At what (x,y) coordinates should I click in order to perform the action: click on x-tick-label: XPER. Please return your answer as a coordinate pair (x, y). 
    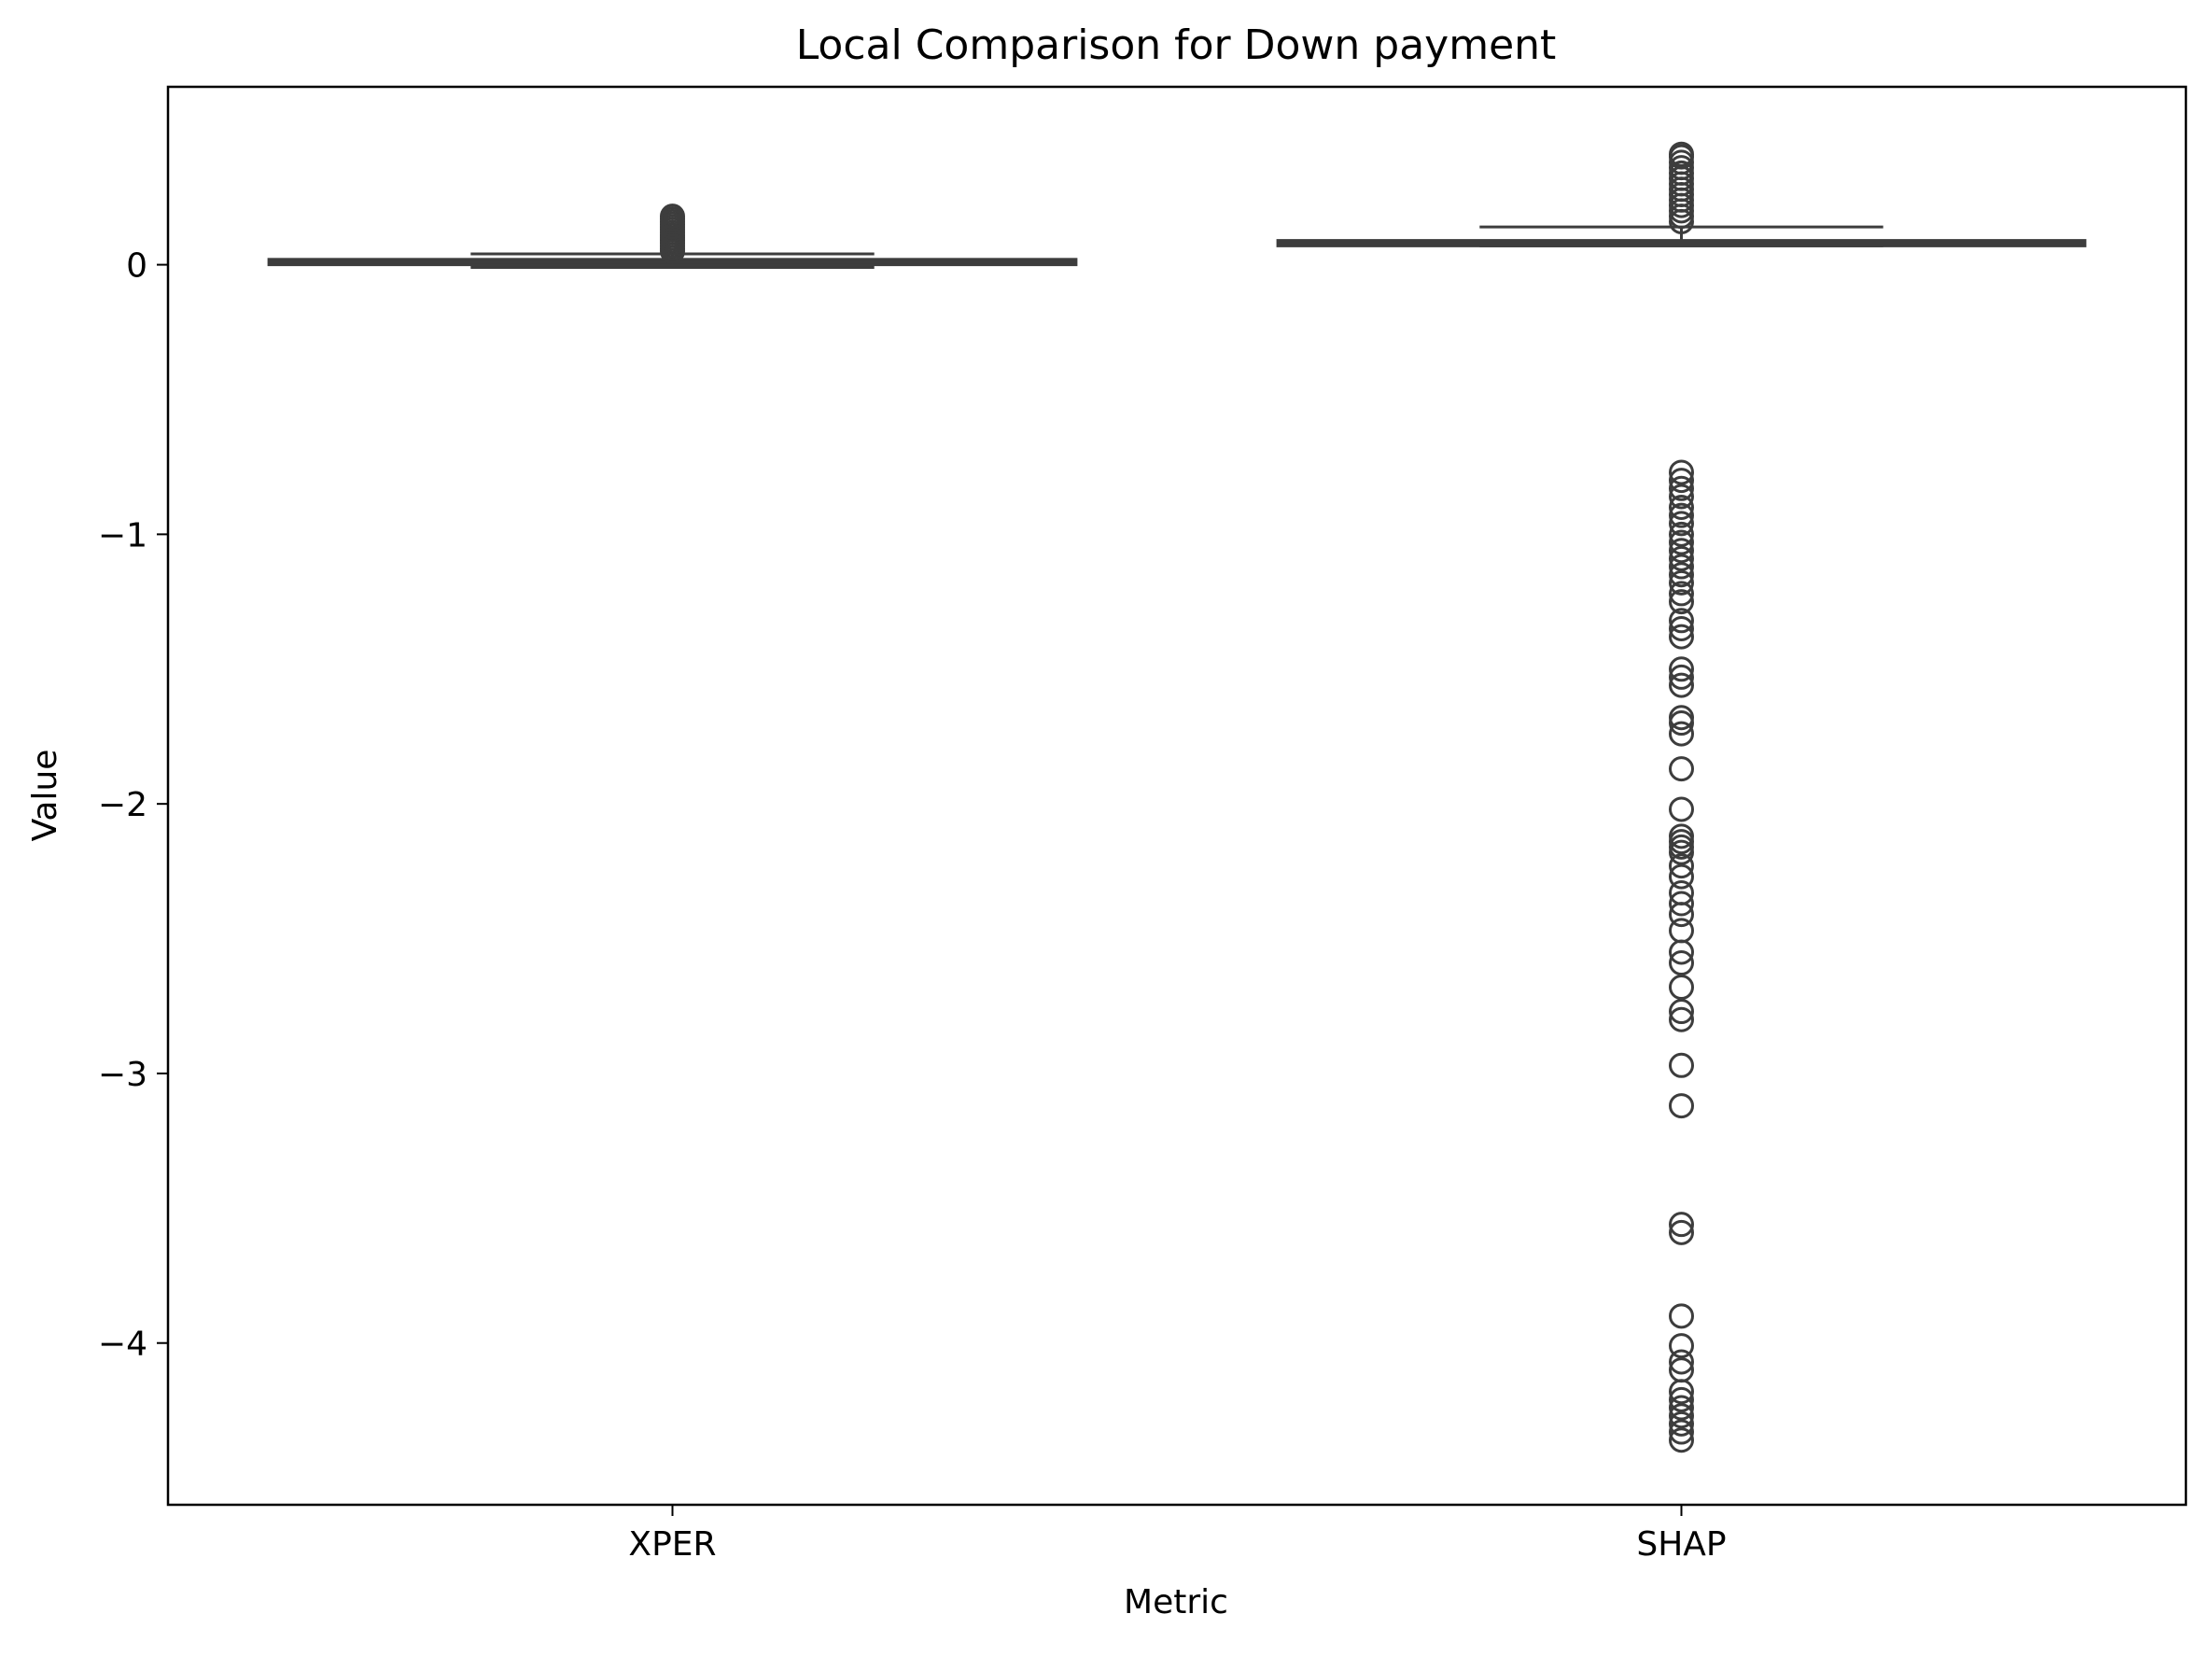
    Looking at the image, I should click on (672, 1544).